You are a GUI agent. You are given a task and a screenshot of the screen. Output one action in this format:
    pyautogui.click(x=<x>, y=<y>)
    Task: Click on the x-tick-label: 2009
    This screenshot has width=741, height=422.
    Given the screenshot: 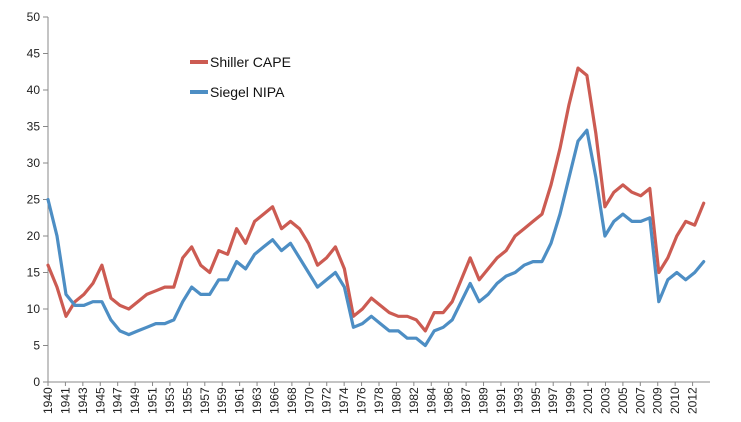 What is the action you would take?
    pyautogui.click(x=658, y=400)
    